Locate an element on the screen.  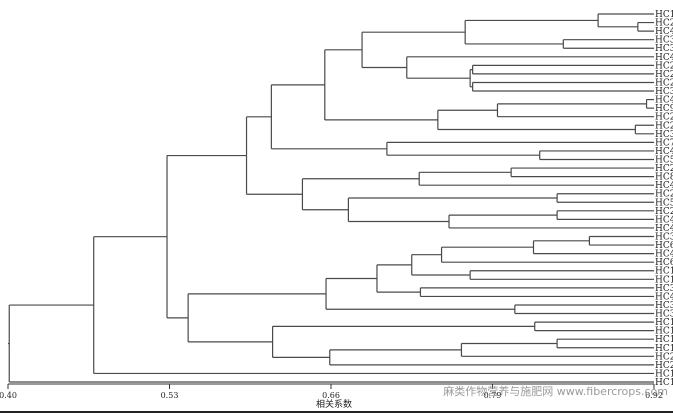
leaf-label: HC17 is located at coordinates (664, 323).